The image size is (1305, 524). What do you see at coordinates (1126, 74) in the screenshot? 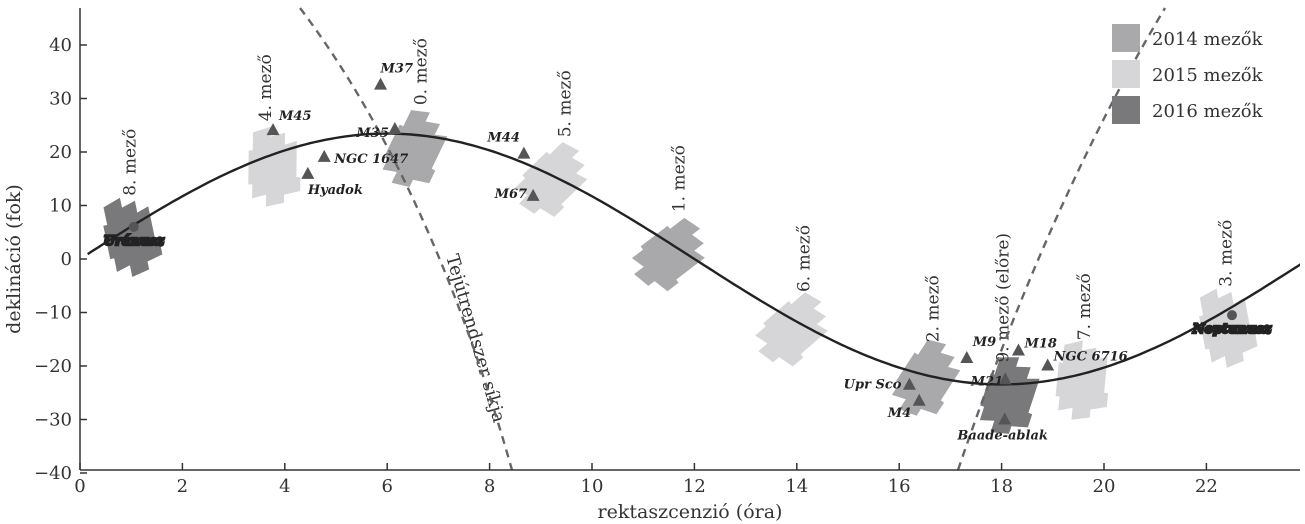
I see `legend-swatch-2015-mezok` at bounding box center [1126, 74].